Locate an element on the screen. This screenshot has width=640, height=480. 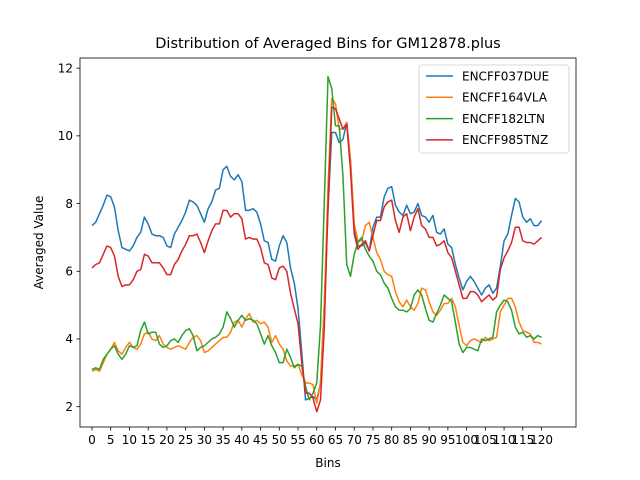
x-tick-label: 0 is located at coordinates (92, 440).